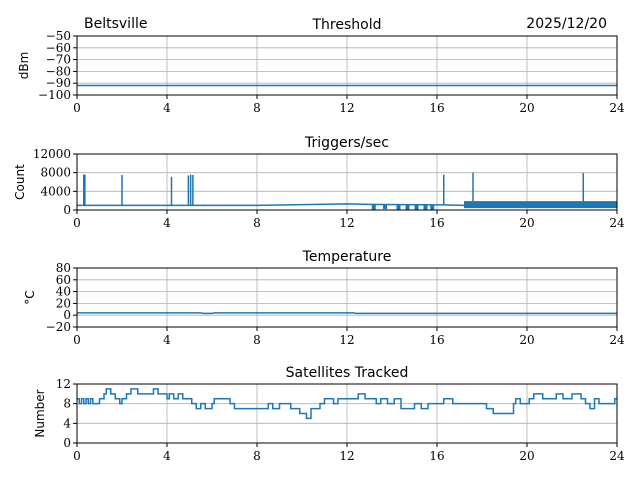 The height and width of the screenshot is (480, 640). Describe the element at coordinates (63, 384) in the screenshot. I see `y-tick-label: 12` at that location.